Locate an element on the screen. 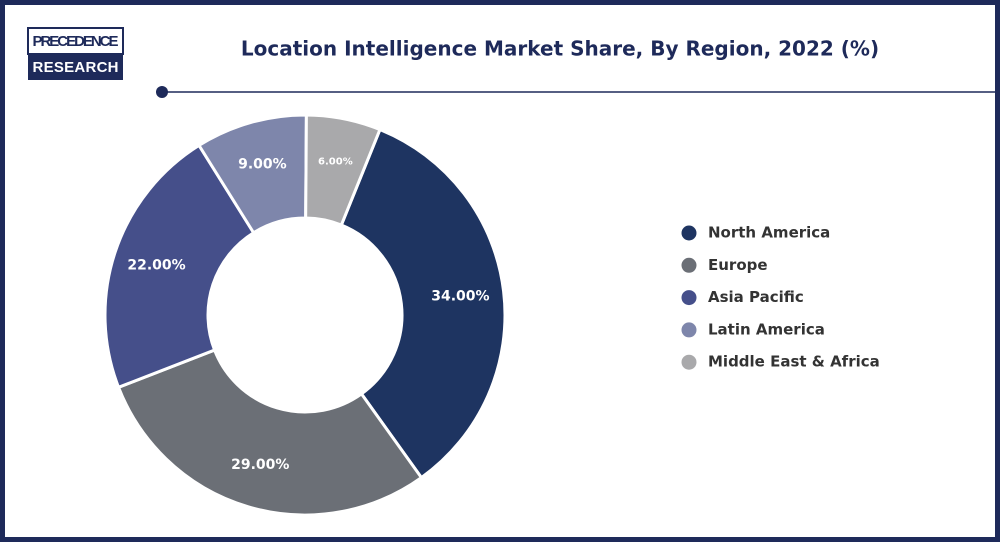 The height and width of the screenshot is (542, 1000). logo-text: PRECEDENCE is located at coordinates (76, 41).